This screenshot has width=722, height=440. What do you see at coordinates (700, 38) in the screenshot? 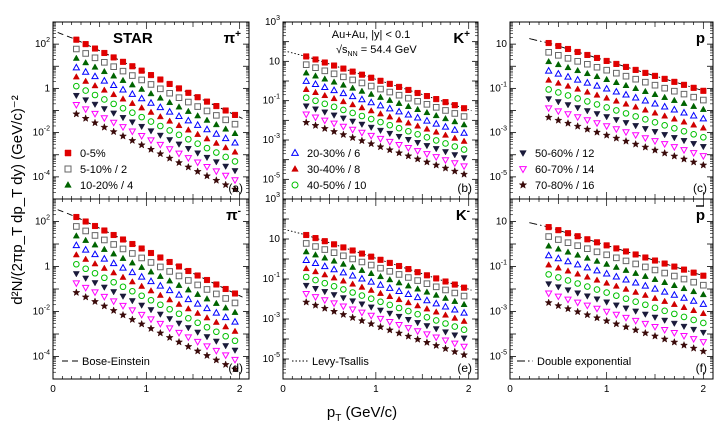
I see `particle-label-c: p` at bounding box center [700, 38].